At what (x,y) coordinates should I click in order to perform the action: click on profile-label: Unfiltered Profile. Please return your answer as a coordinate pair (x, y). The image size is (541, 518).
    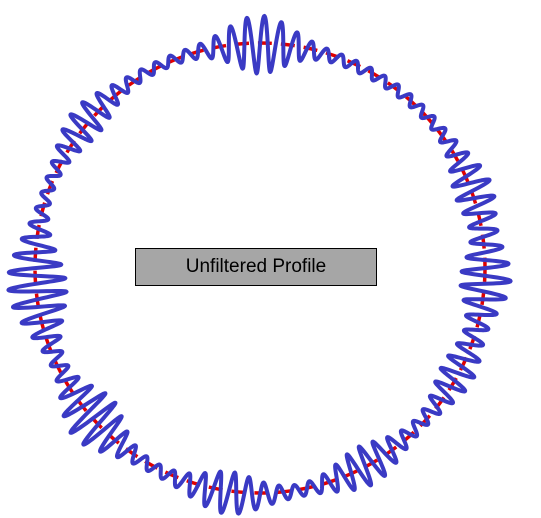
    Looking at the image, I should click on (256, 267).